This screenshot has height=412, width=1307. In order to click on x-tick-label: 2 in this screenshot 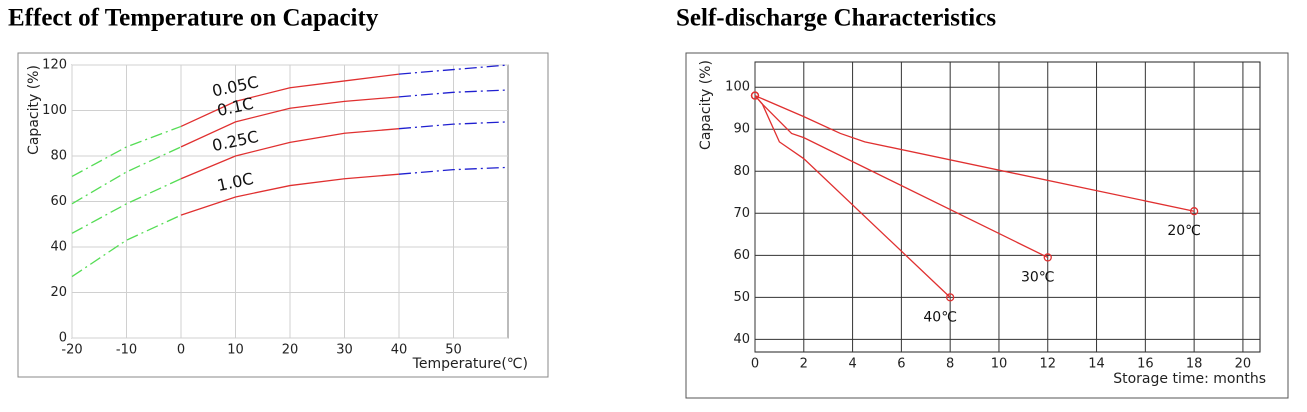, I will do `click(804, 364)`.